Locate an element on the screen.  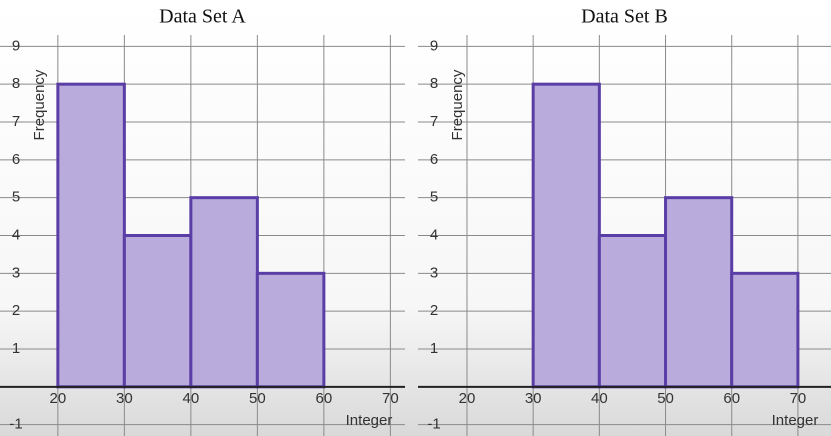
chart-title: Data Set A is located at coordinates (202, 17).